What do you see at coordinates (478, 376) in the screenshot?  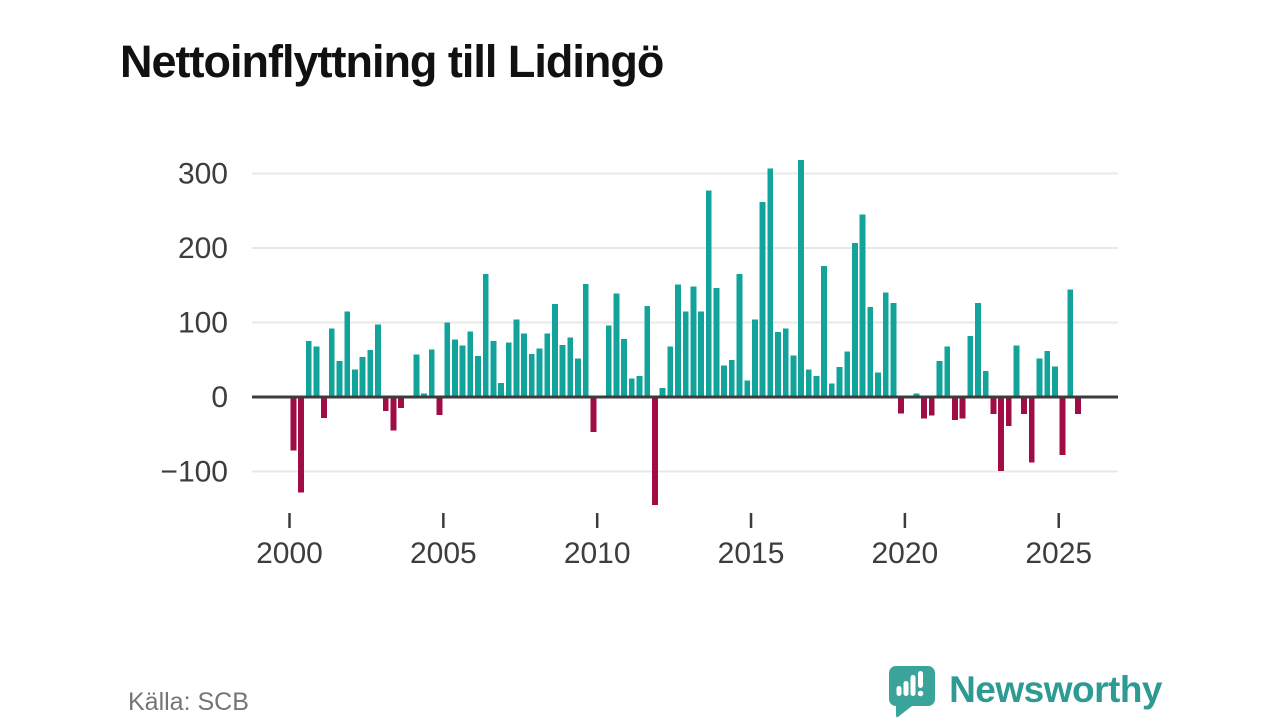 I see `bar-2006Q1` at bounding box center [478, 376].